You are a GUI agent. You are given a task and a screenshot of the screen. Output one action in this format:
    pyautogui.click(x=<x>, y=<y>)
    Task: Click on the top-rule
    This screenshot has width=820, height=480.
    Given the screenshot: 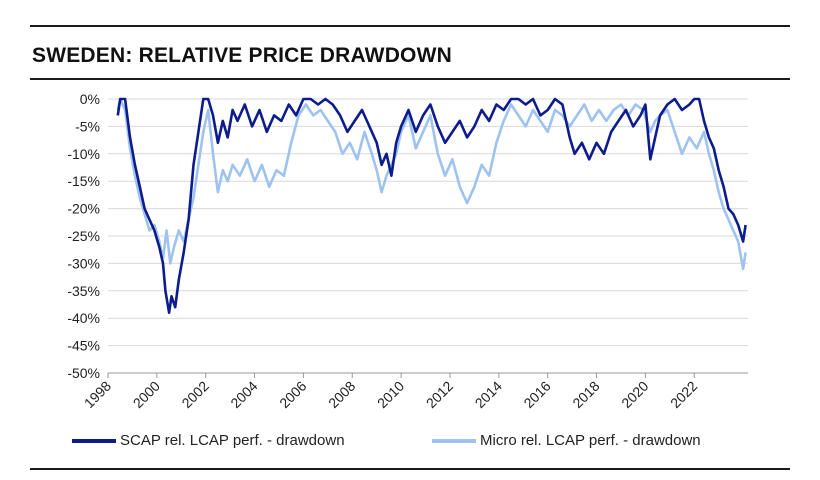 What is the action you would take?
    pyautogui.click(x=410, y=26)
    